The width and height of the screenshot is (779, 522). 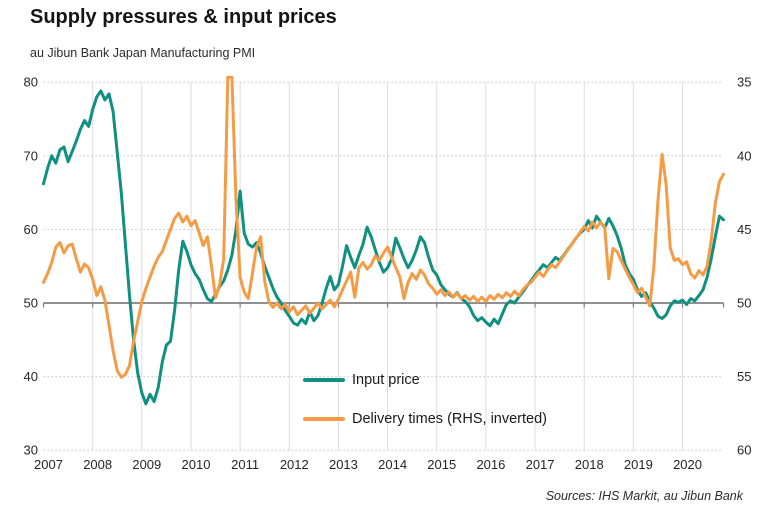 I want to click on x-axis-year-label: 2019, so click(x=638, y=464).